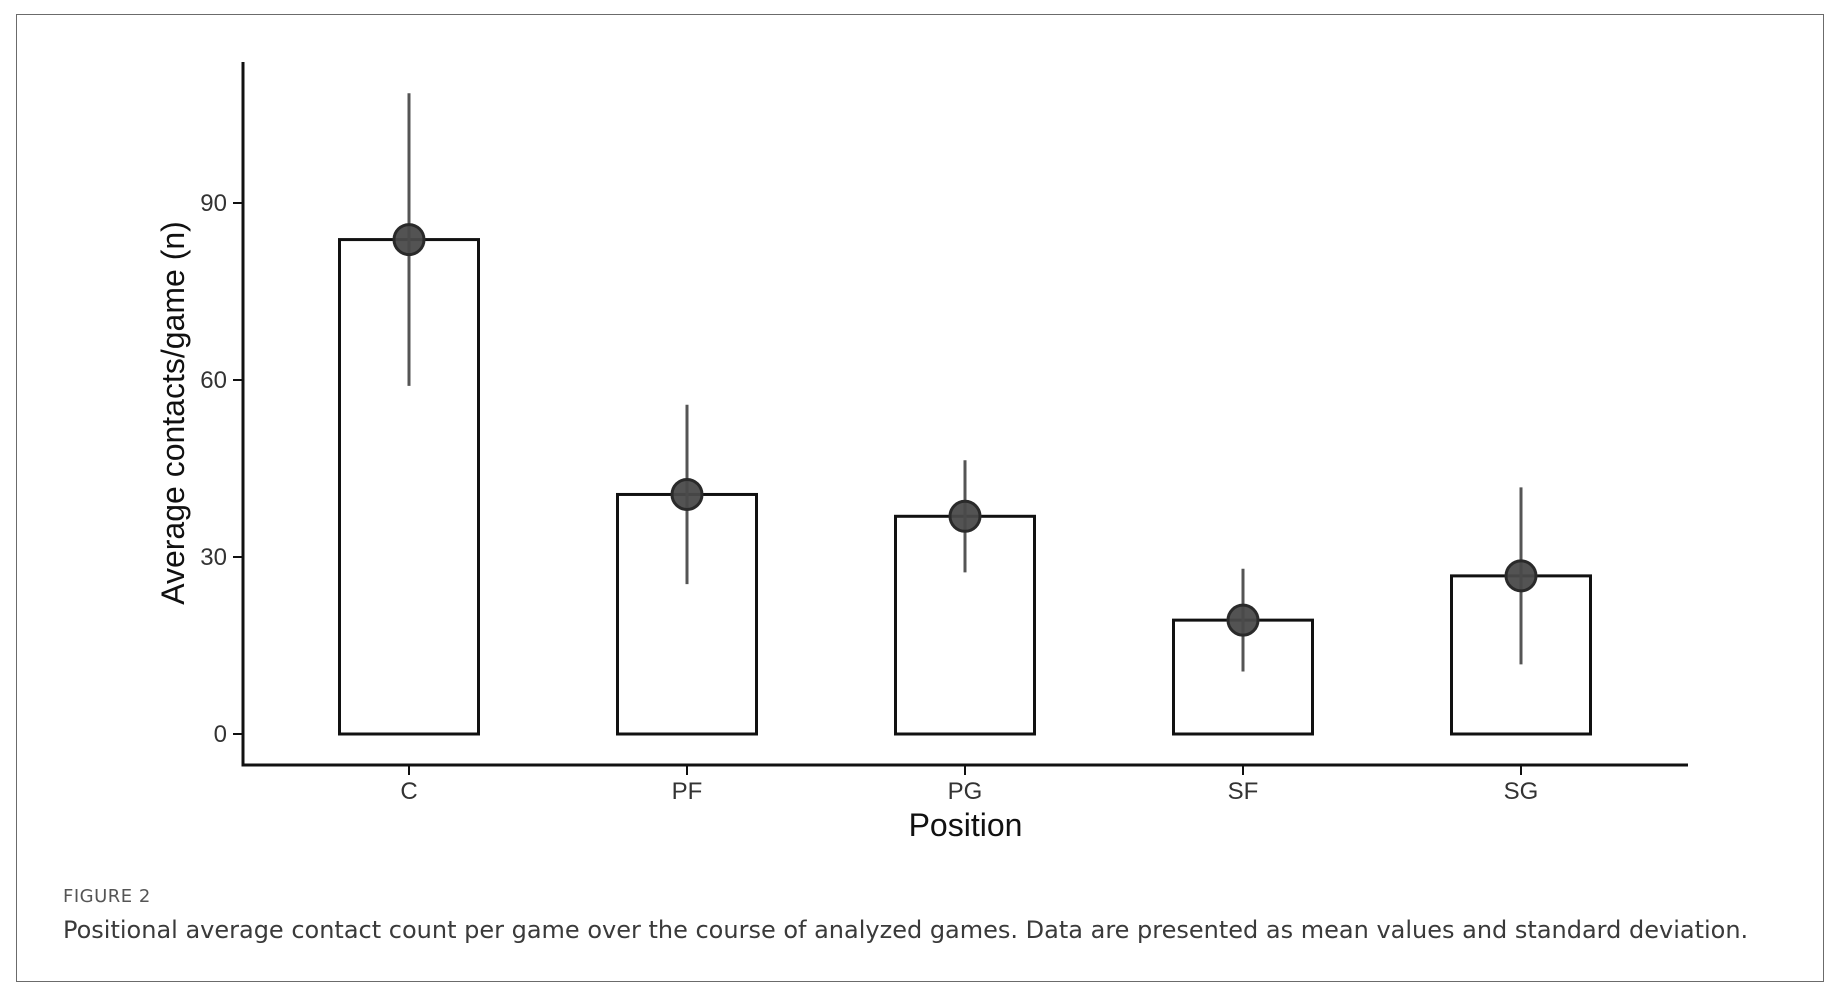 The height and width of the screenshot is (998, 1842). What do you see at coordinates (1243, 677) in the screenshot?
I see `bar` at bounding box center [1243, 677].